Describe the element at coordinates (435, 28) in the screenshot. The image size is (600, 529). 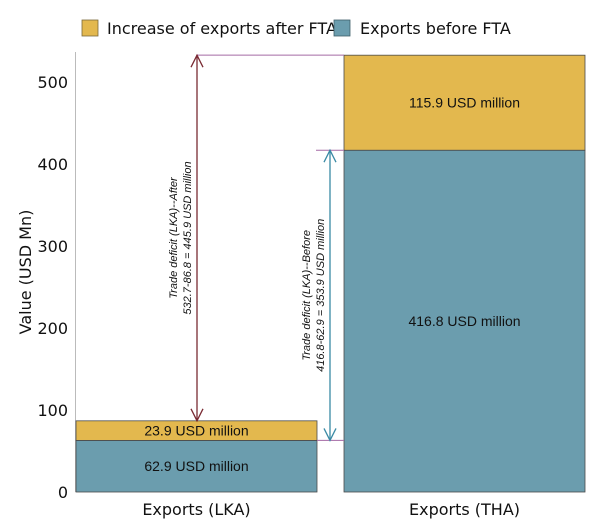
I see `legend-label-before: Exports before FTA` at that location.